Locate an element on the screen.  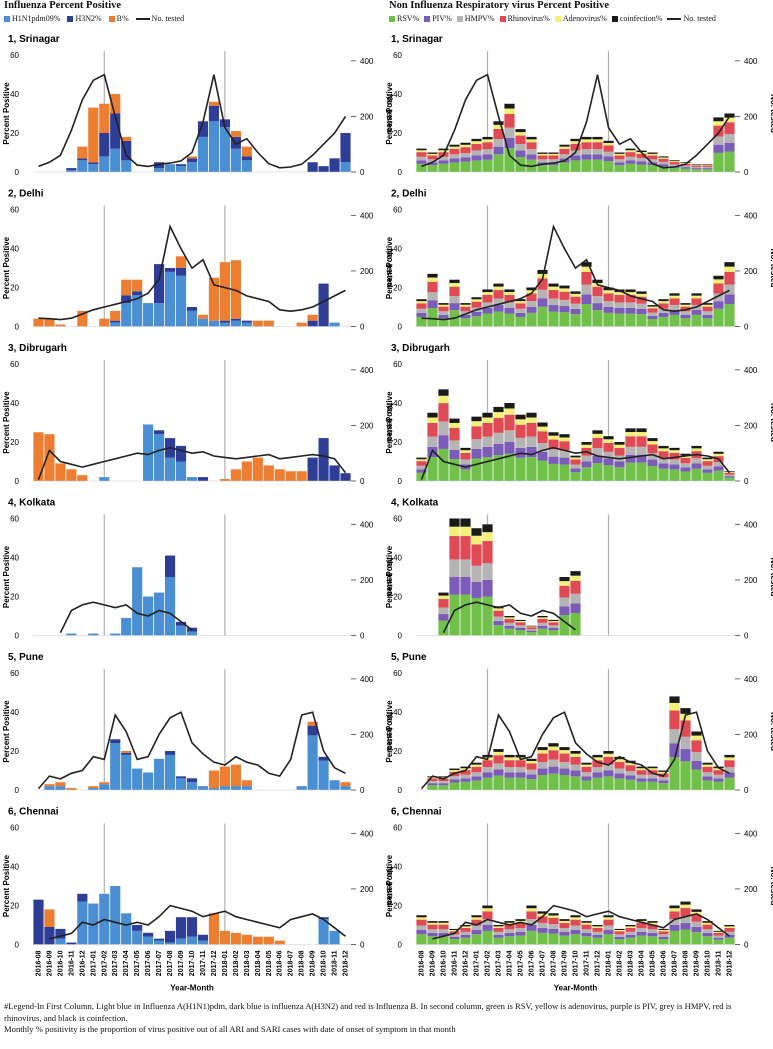
y2-axis-label: No. tested is located at coordinates (771, 886).